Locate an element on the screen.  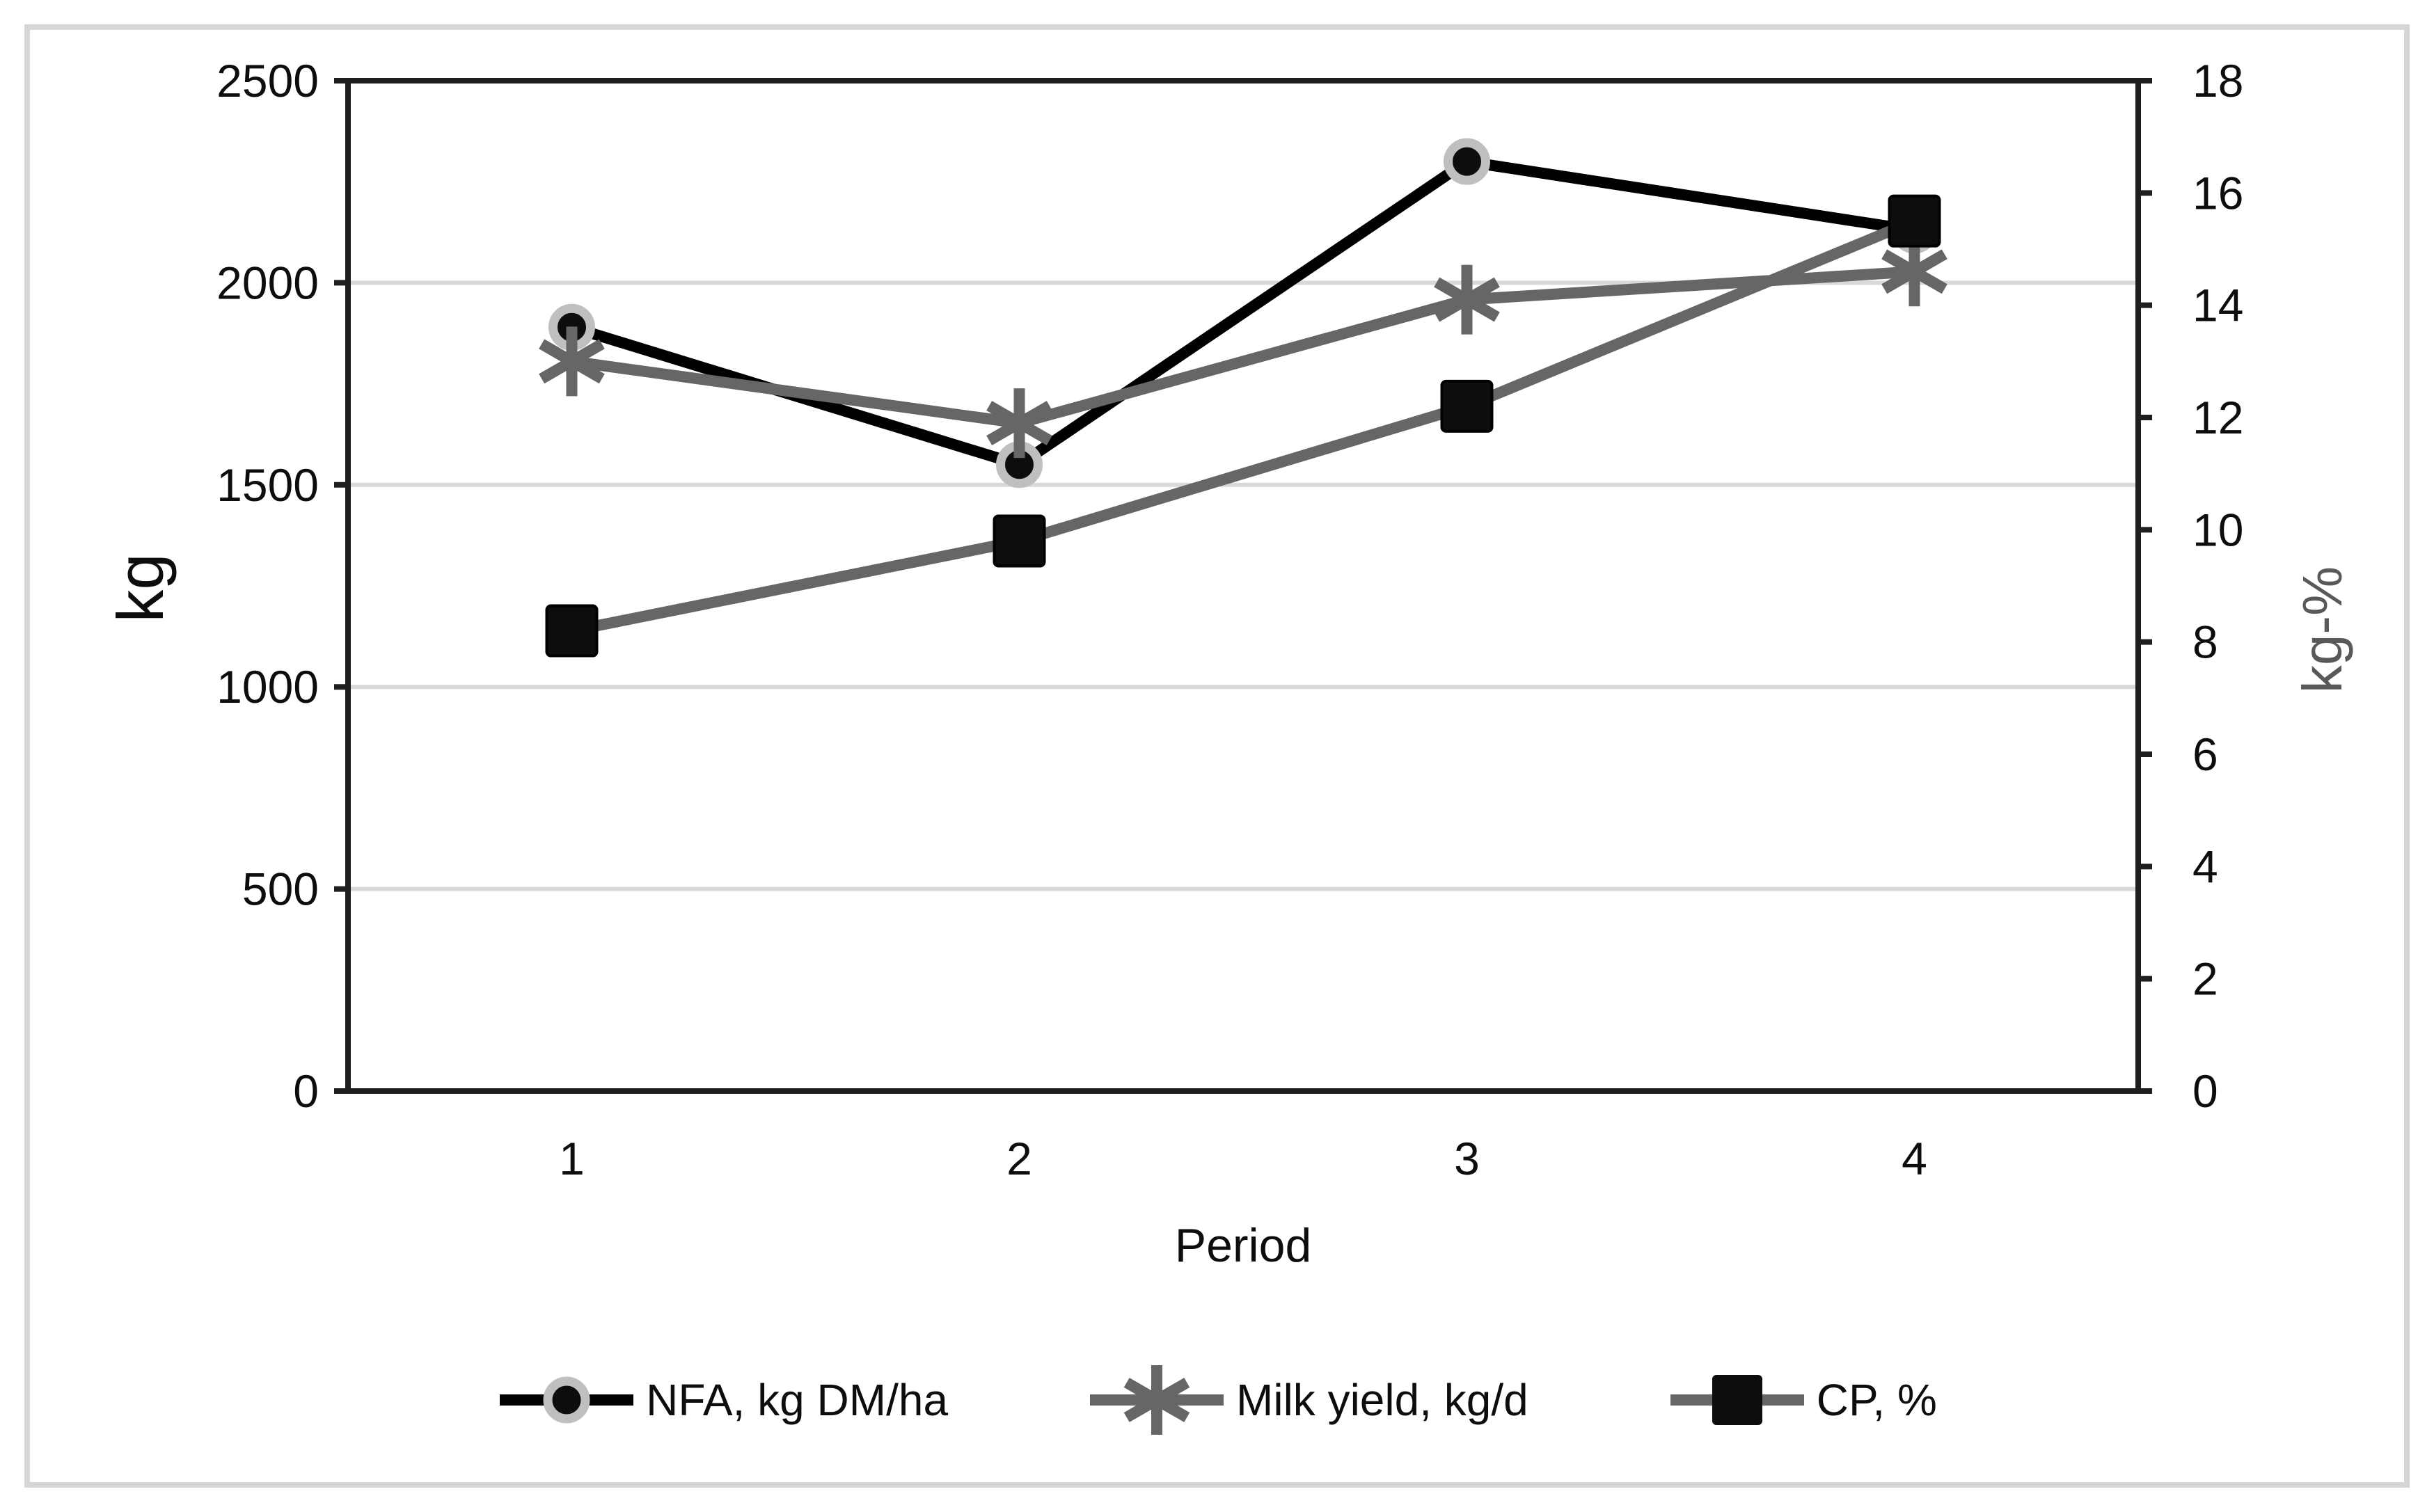
right-axis-tick-label: 14 is located at coordinates (2217, 305).